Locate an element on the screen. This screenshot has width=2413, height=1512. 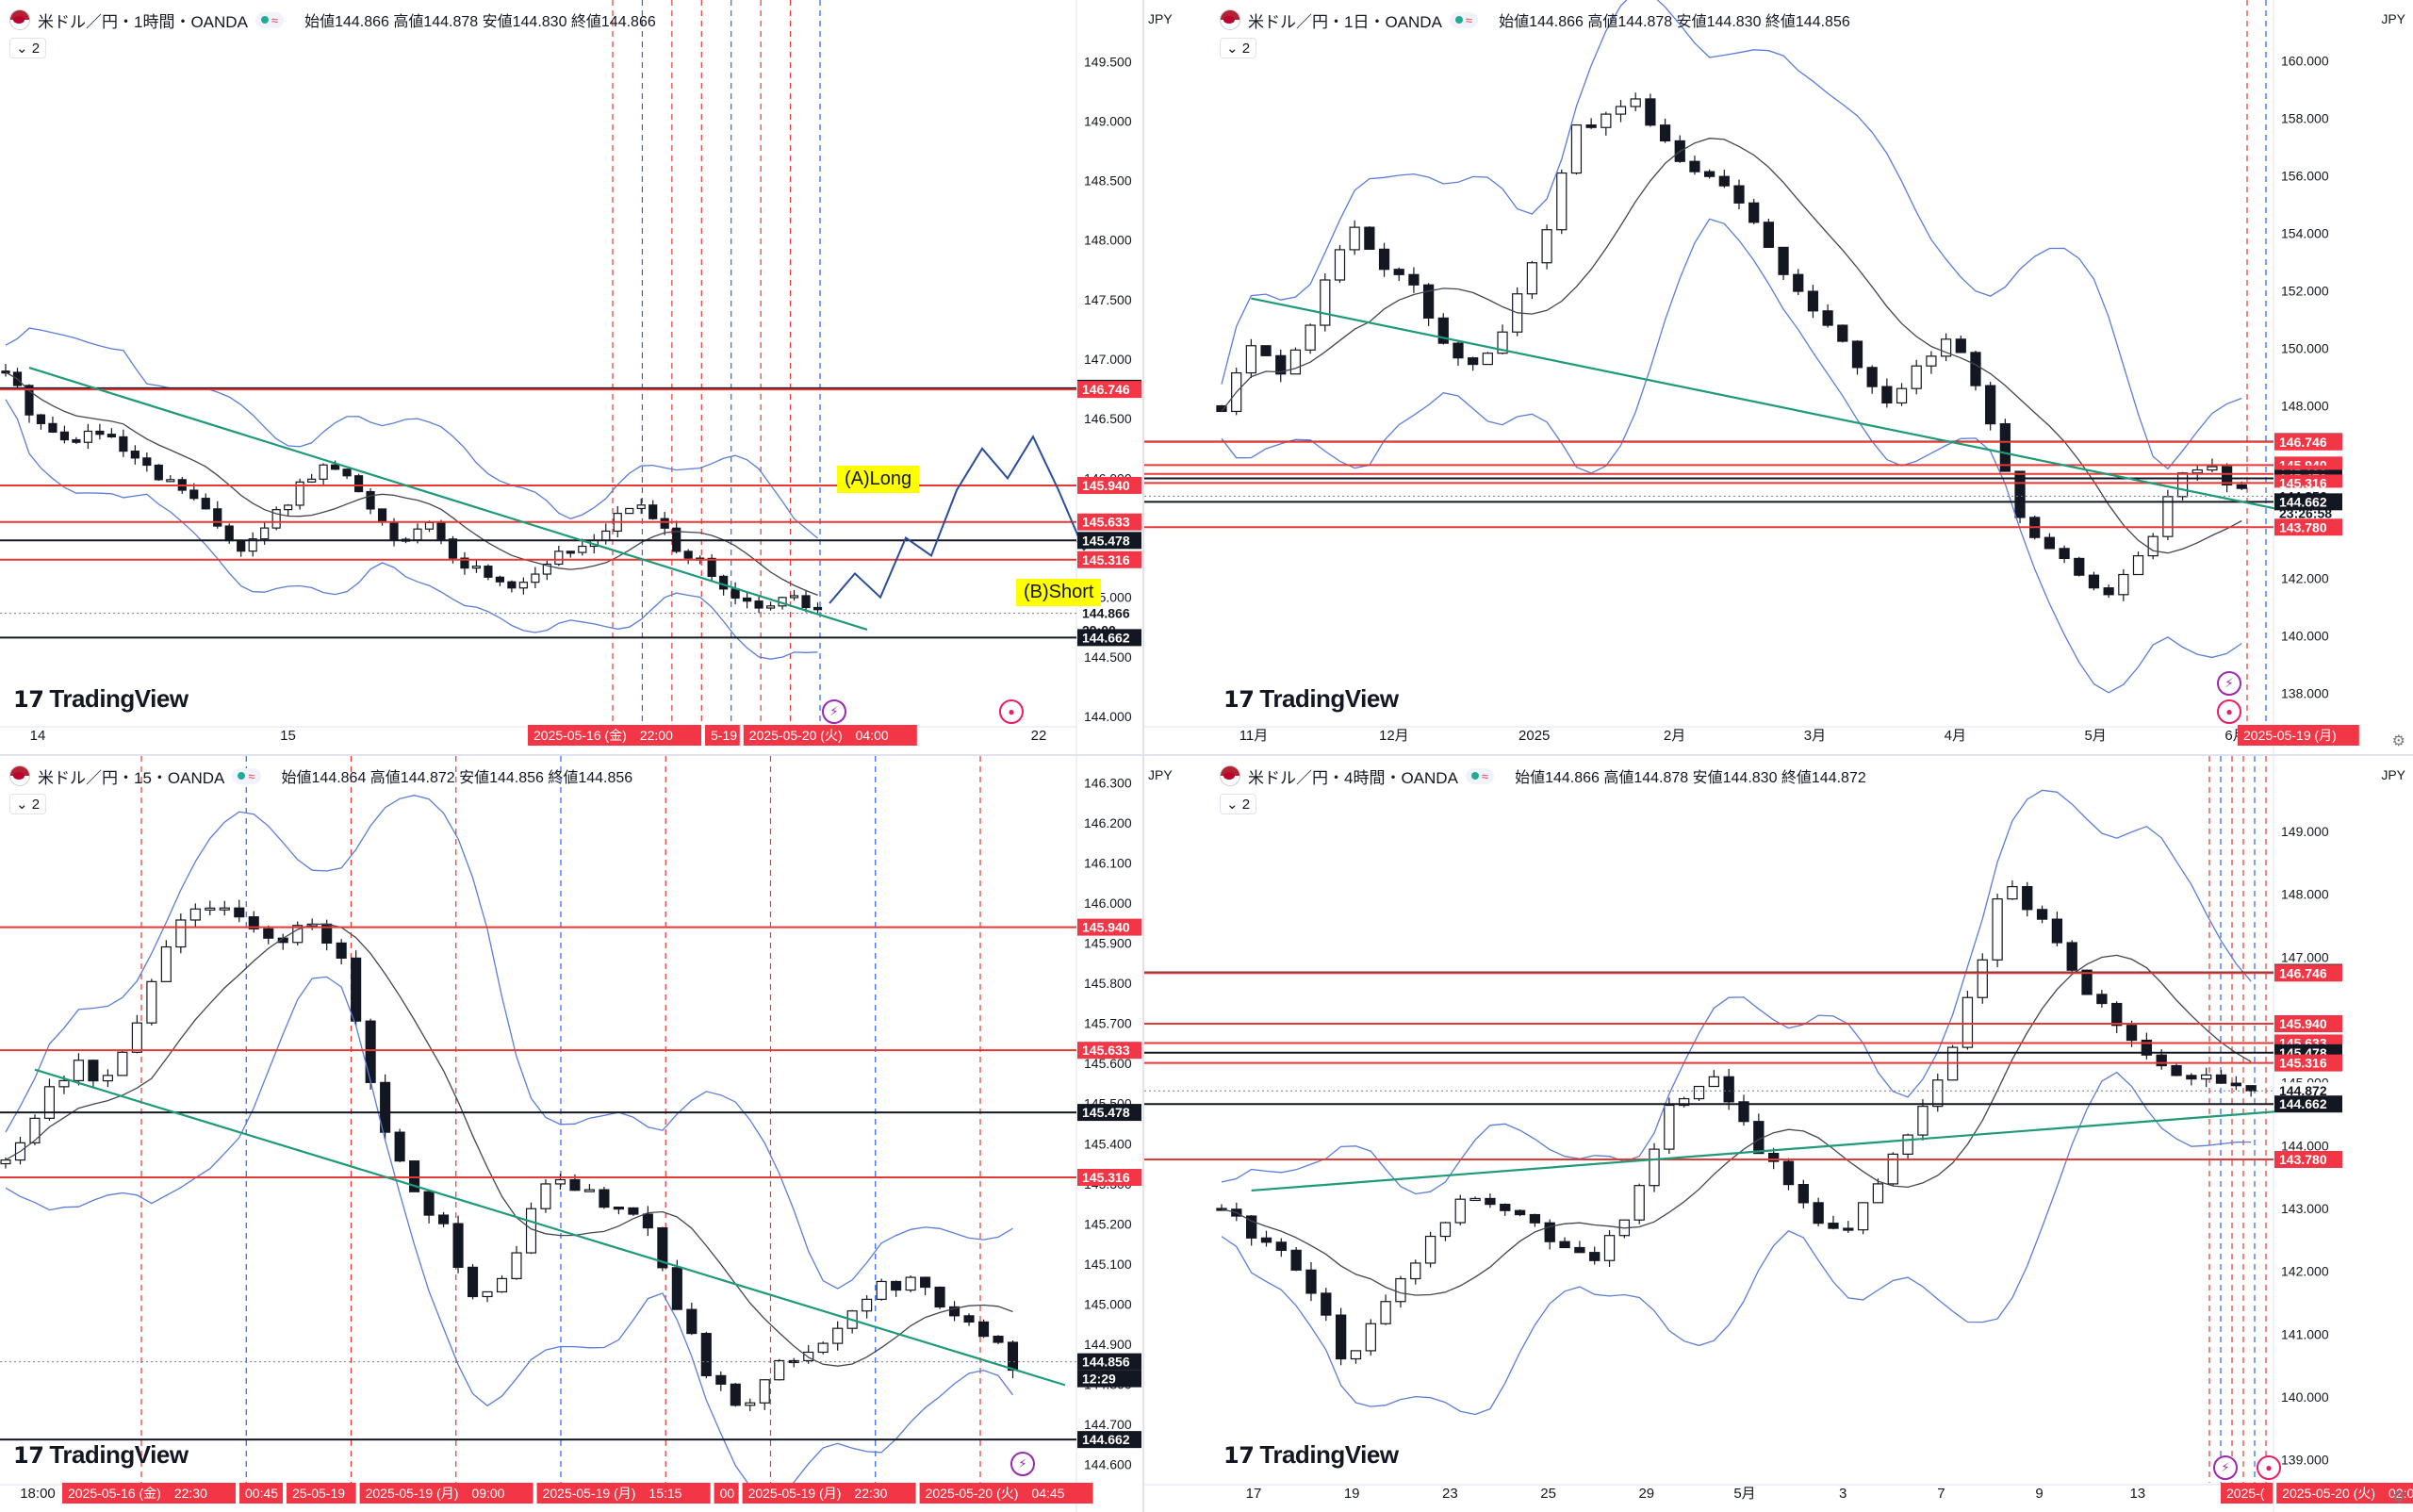
price-tick-label: 145.600 is located at coordinates (1108, 1064).